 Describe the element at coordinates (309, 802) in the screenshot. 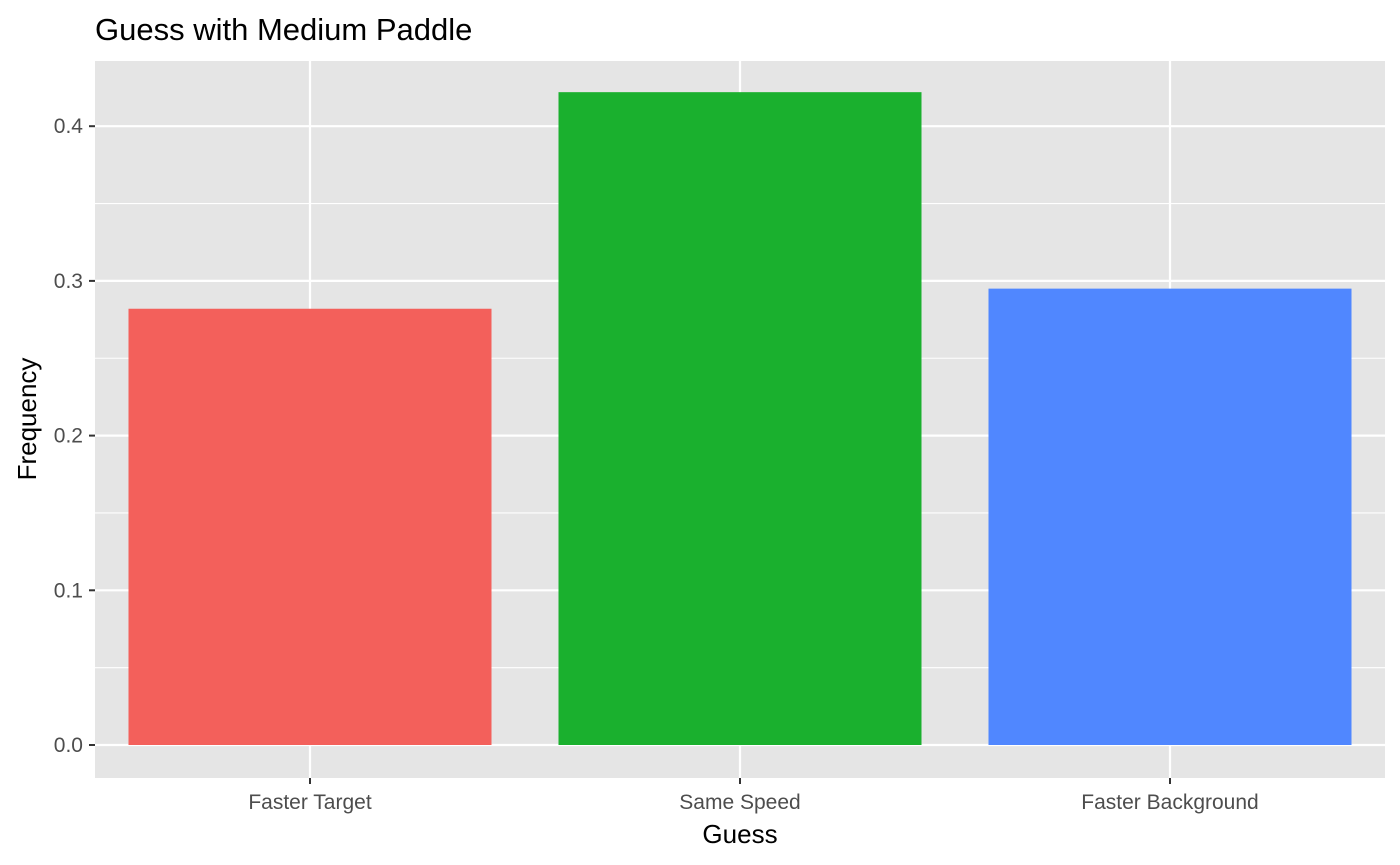

I see `x-tick-label: Faster Target` at that location.